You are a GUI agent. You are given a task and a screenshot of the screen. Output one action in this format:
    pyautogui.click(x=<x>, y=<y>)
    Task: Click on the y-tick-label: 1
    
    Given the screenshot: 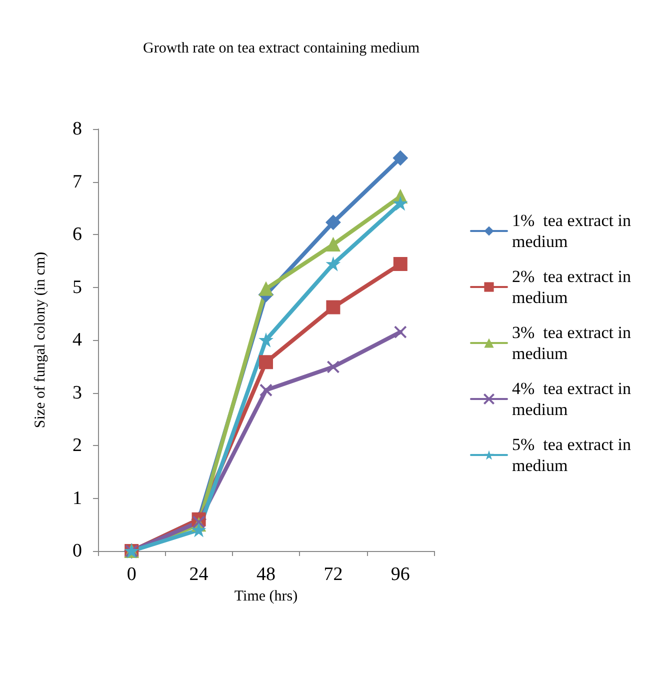 What is the action you would take?
    pyautogui.click(x=77, y=498)
    